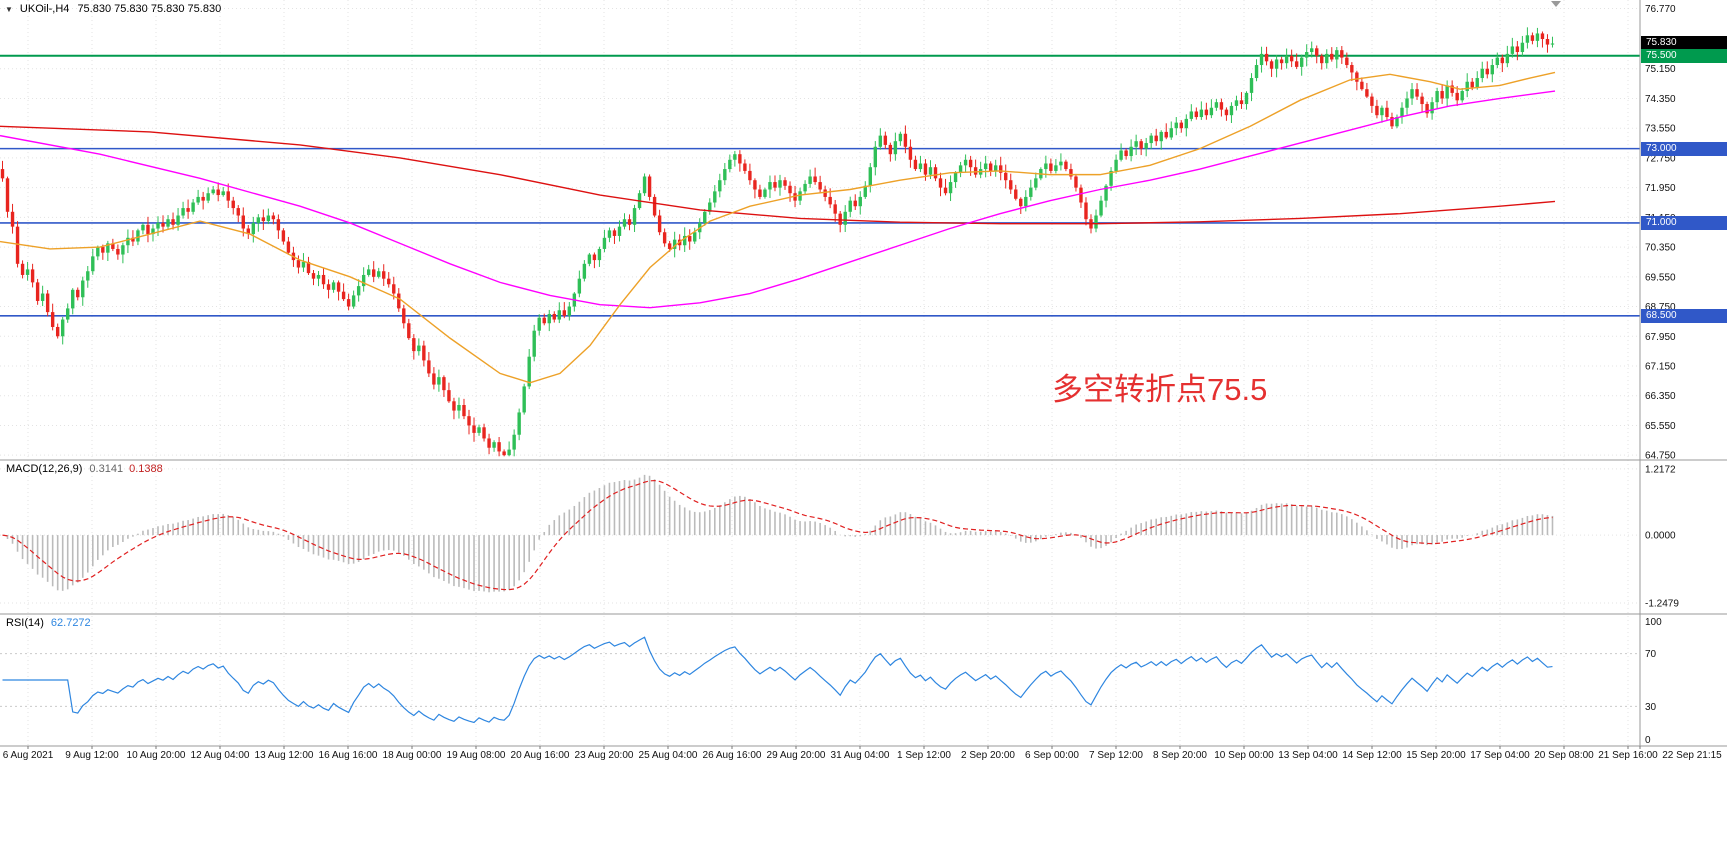 The width and height of the screenshot is (1727, 841). Describe the element at coordinates (1660, 396) in the screenshot. I see `svg-text: 66.350` at that location.